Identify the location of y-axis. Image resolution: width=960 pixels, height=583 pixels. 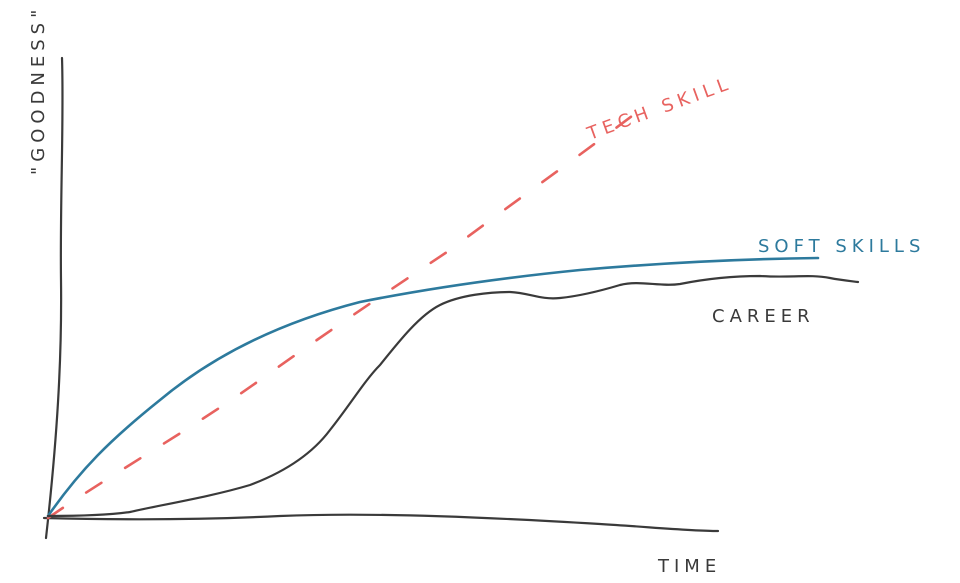
(54, 298).